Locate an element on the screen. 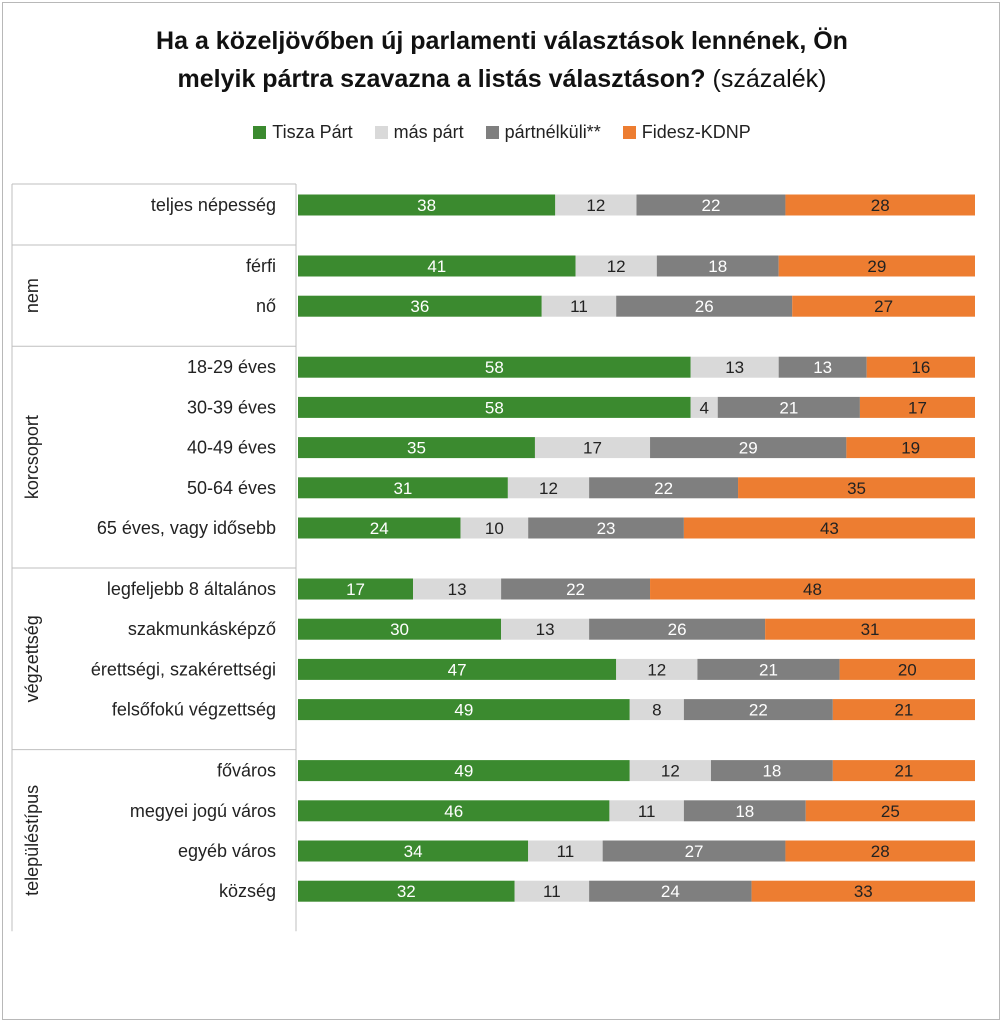  group-label: településtípus is located at coordinates (32, 840).